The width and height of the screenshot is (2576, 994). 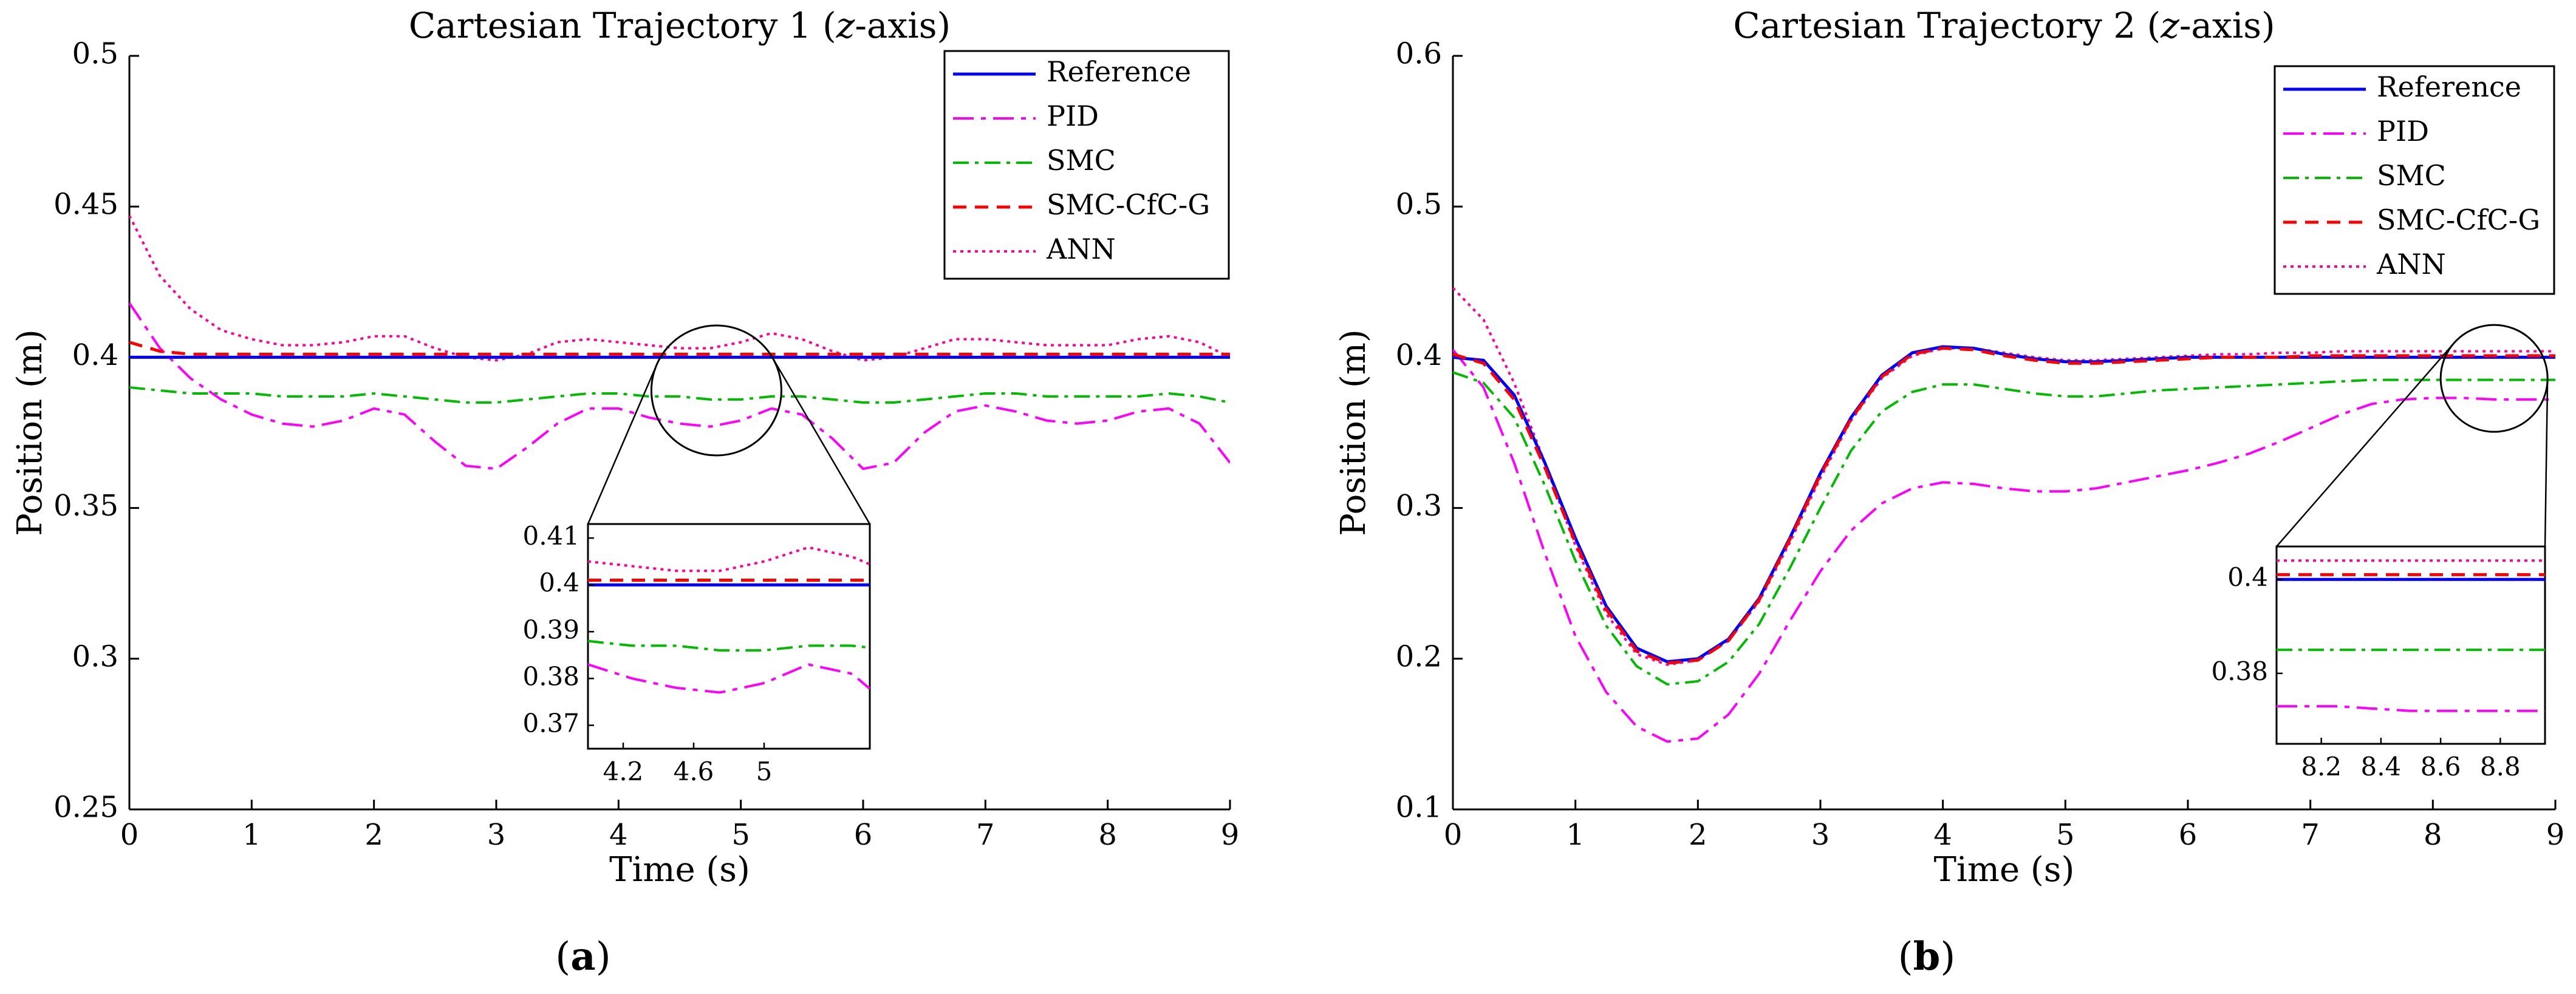 I want to click on plot-area, so click(x=679, y=343).